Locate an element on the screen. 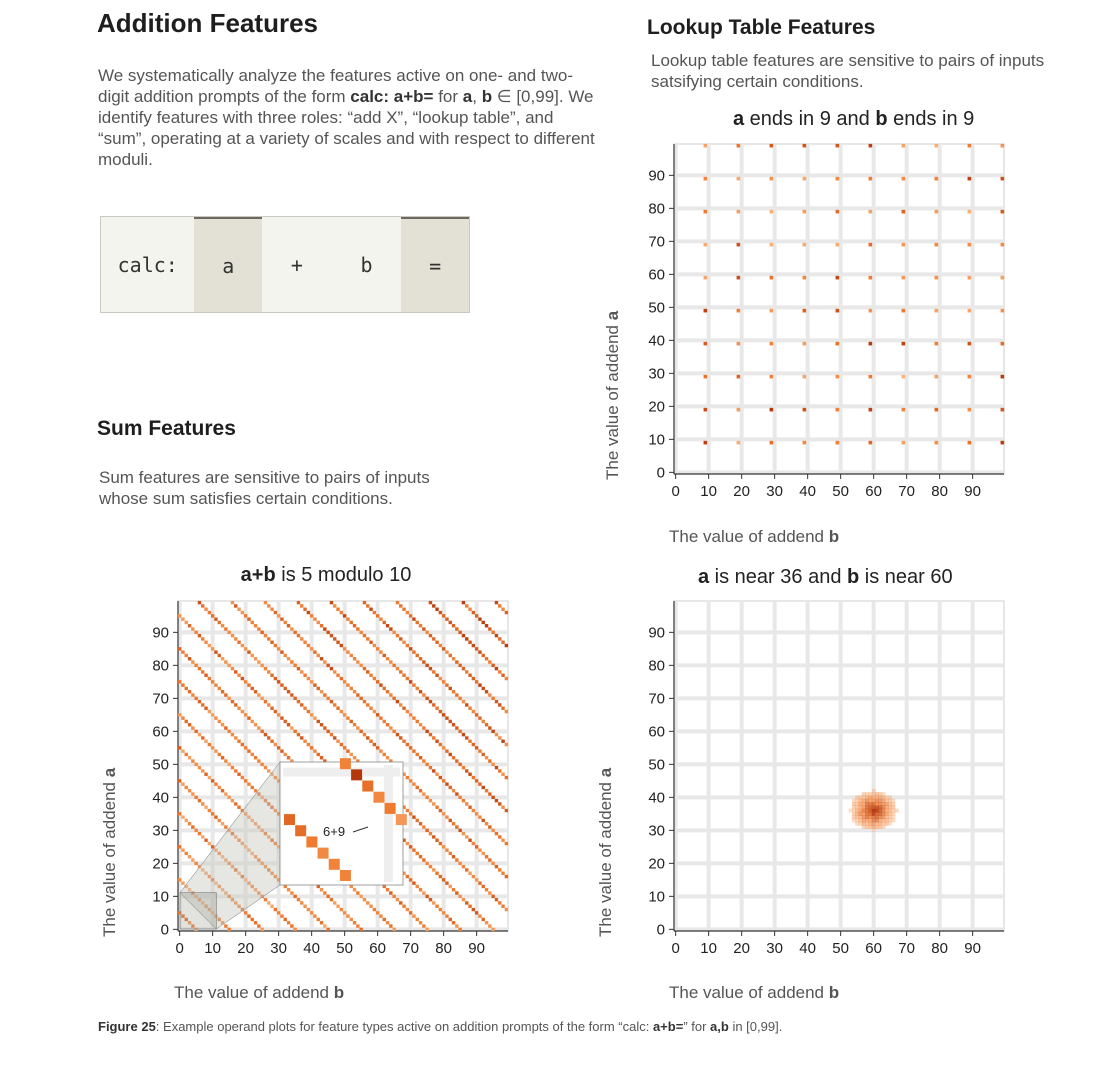 This screenshot has height=1069, width=1098. chart-title-near: a is near 36 and b is near 60 is located at coordinates (825, 577).